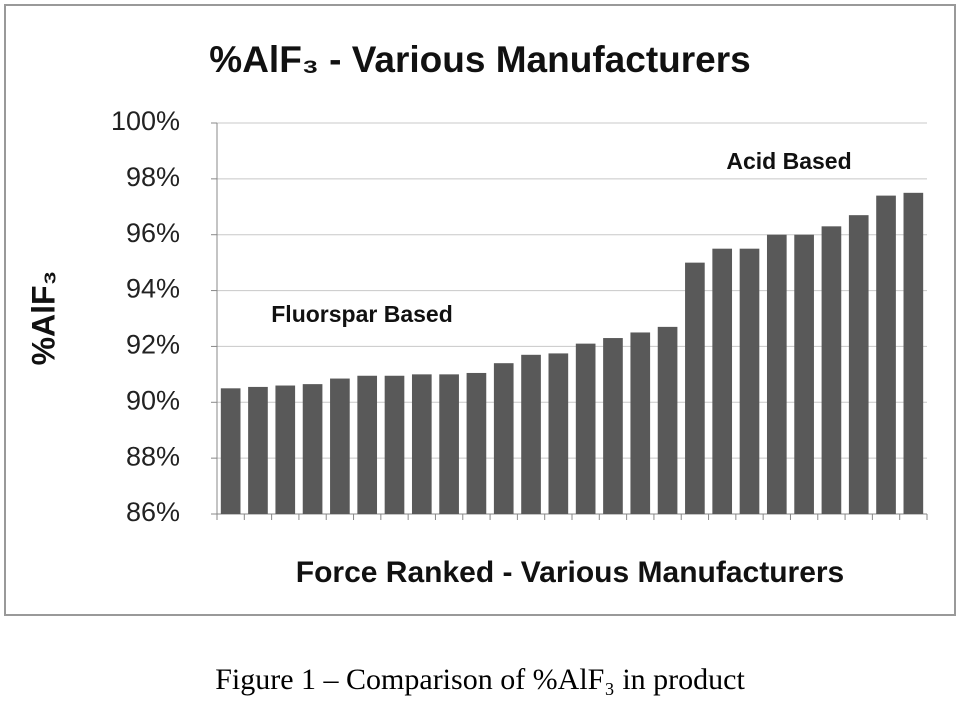 This screenshot has width=963, height=716. I want to click on y-tick-label: 98%, so click(153, 177).